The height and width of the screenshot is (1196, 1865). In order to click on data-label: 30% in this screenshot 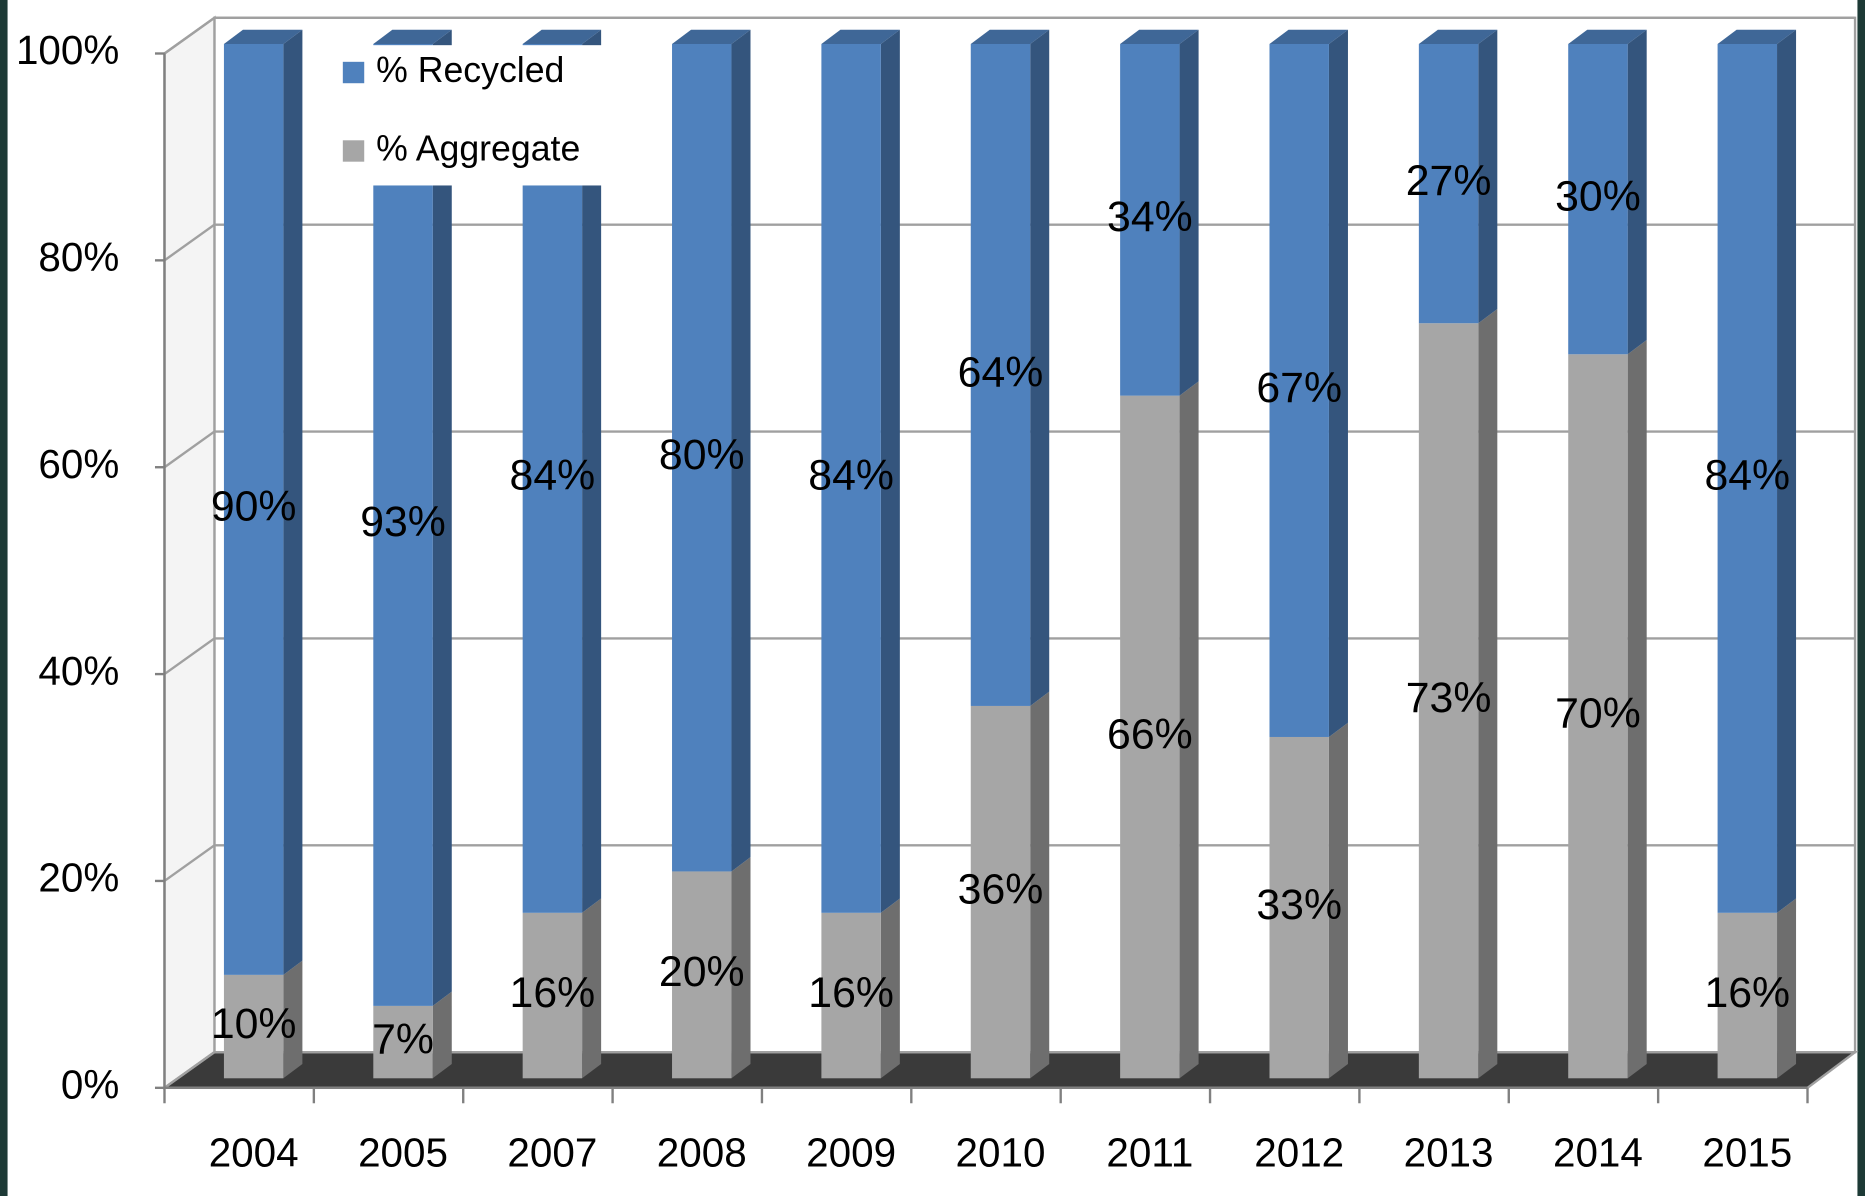, I will do `click(1598, 196)`.